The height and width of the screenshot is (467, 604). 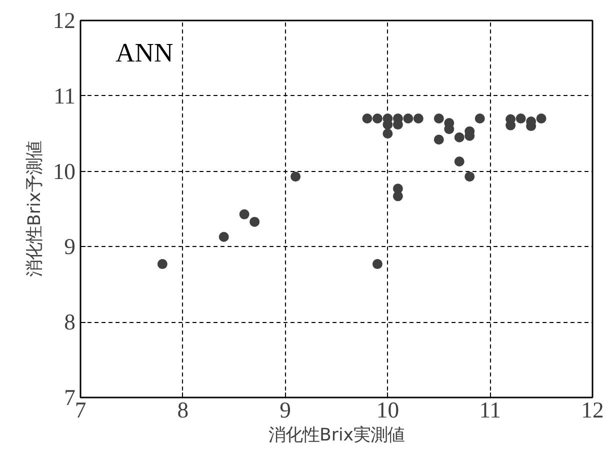 I want to click on x-tick-label: 11, so click(x=490, y=410).